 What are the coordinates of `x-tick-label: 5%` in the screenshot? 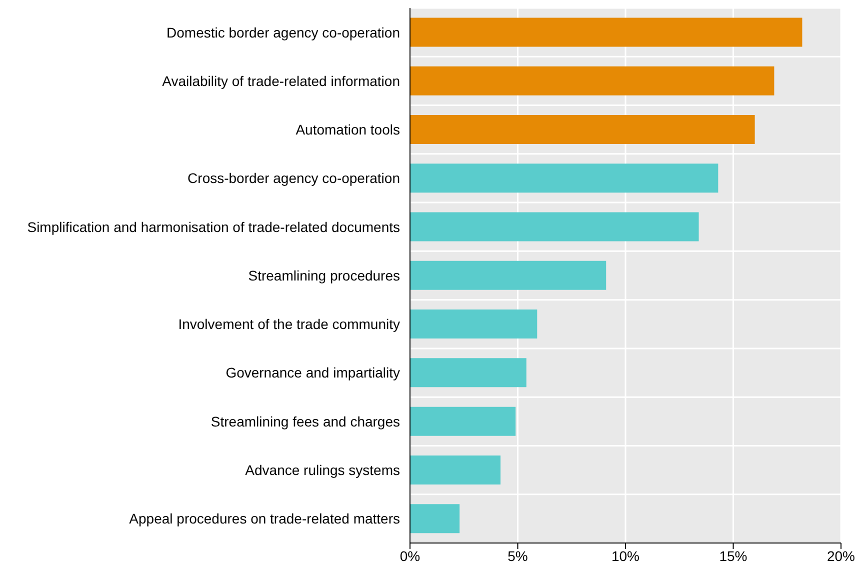 It's located at (518, 556).